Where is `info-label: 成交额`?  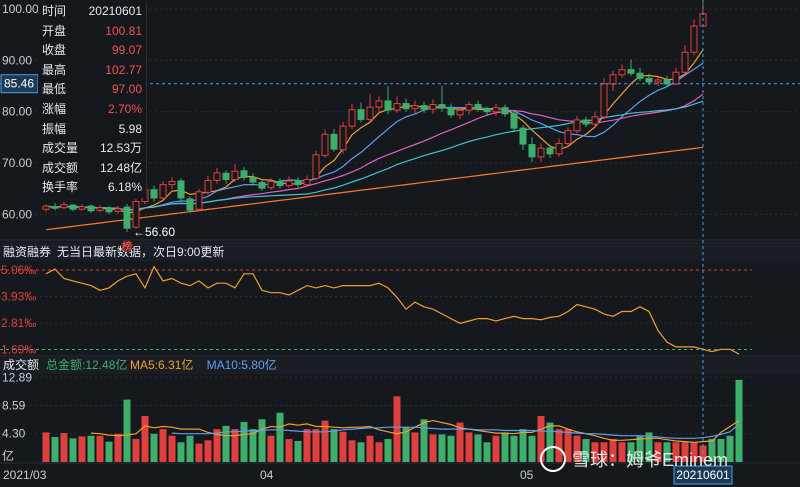
info-label: 成交额 is located at coordinates (60, 167).